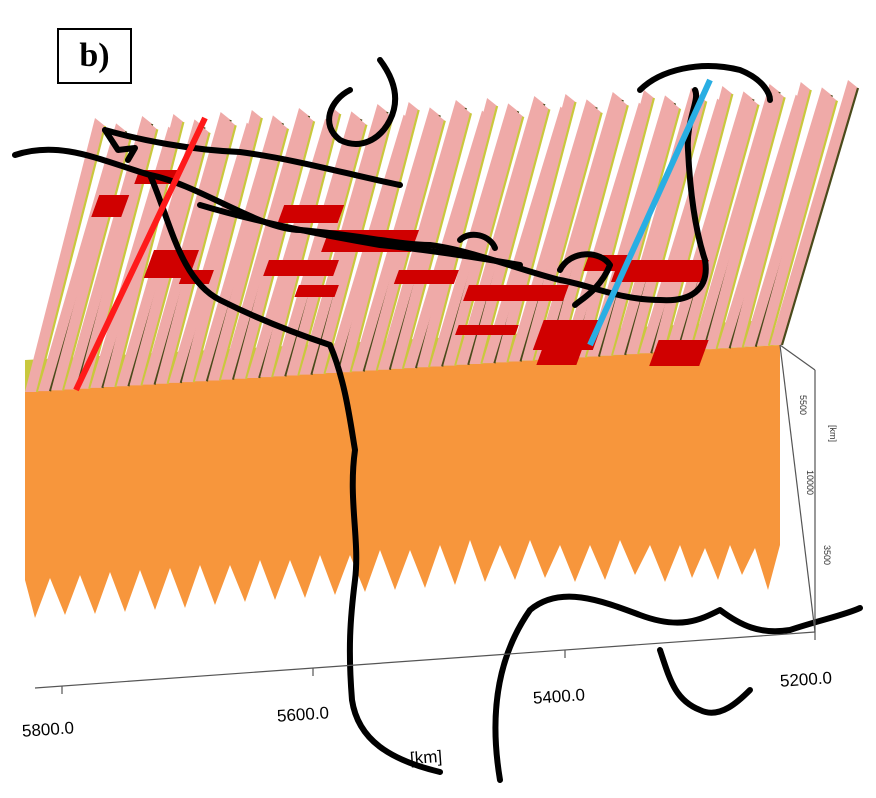  Describe the element at coordinates (360, 235) in the screenshot. I see `coastline-inner` at that location.